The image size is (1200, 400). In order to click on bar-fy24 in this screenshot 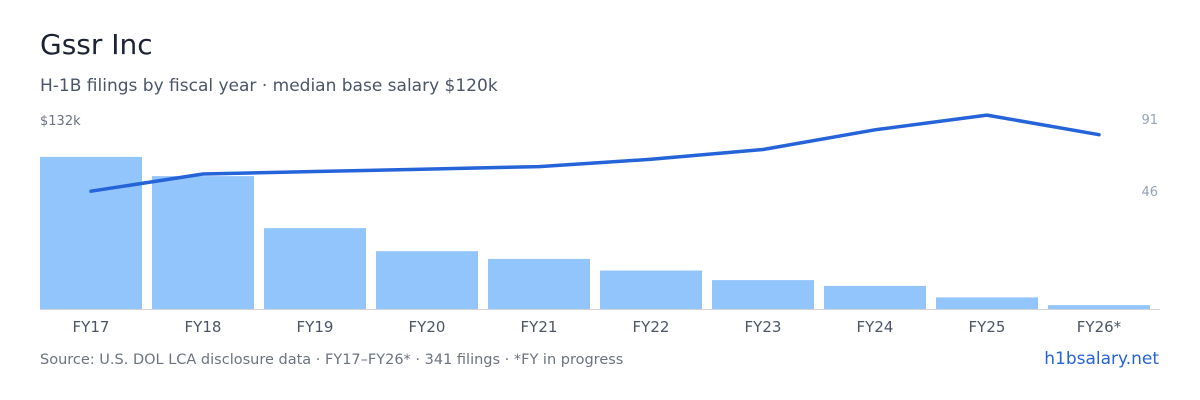, I will do `click(875, 297)`.